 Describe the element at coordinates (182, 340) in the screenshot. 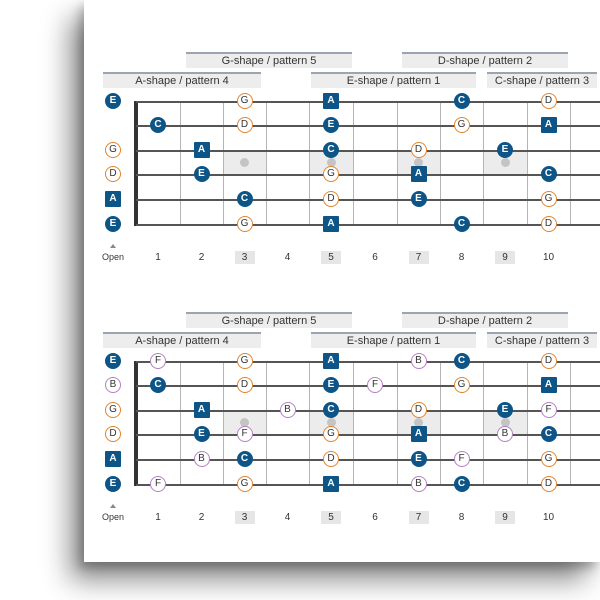

I see `shape-label: A-shape / pattern 4` at that location.